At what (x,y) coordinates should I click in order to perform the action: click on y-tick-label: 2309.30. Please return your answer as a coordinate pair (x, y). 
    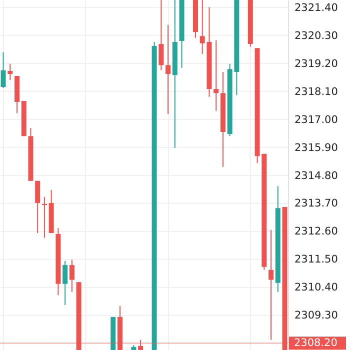
    Looking at the image, I should click on (316, 316).